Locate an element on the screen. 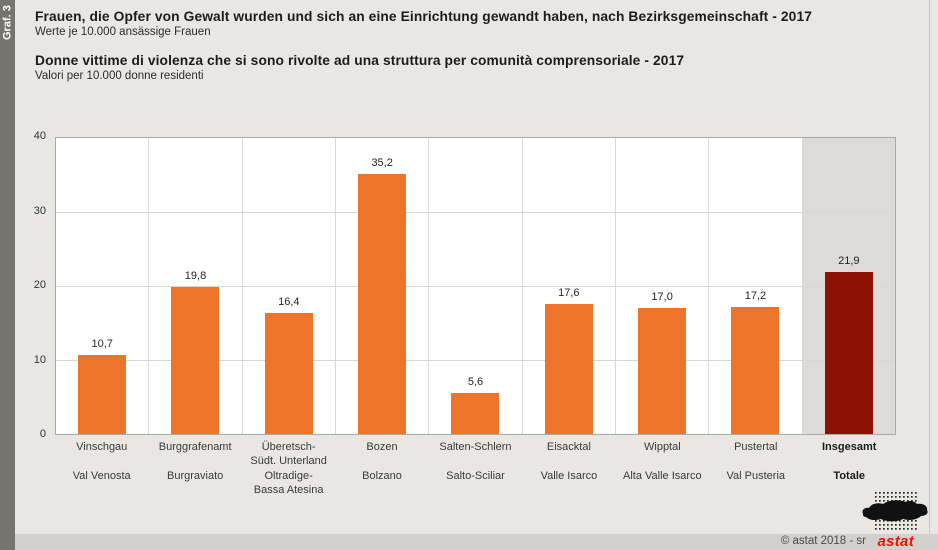  x-label-italian: Oltradige- Bassa Atesina is located at coordinates (288, 483).